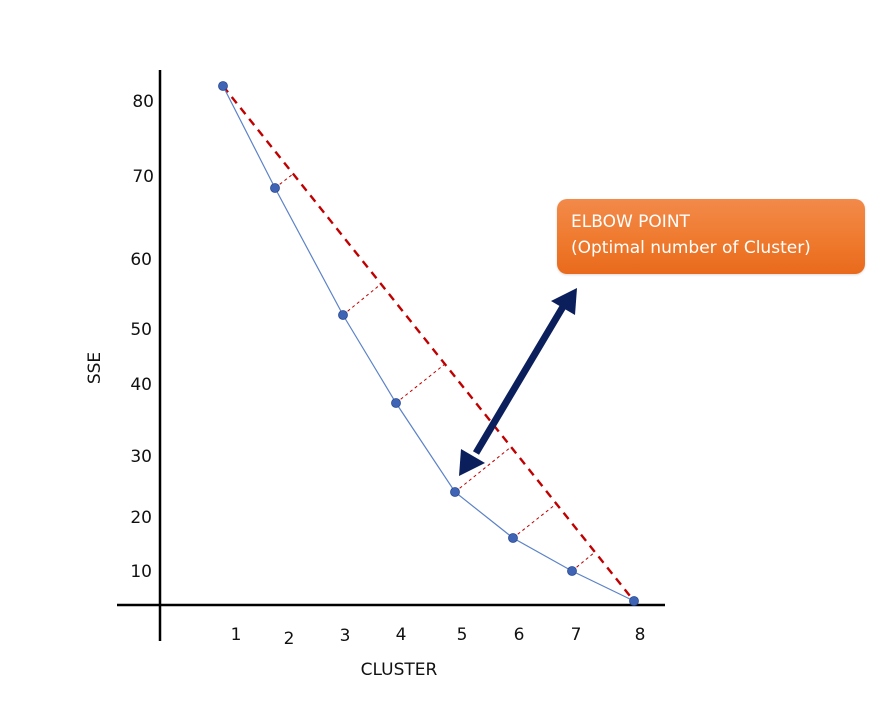 This screenshot has width=884, height=720. I want to click on x-tick: 2, so click(289, 639).